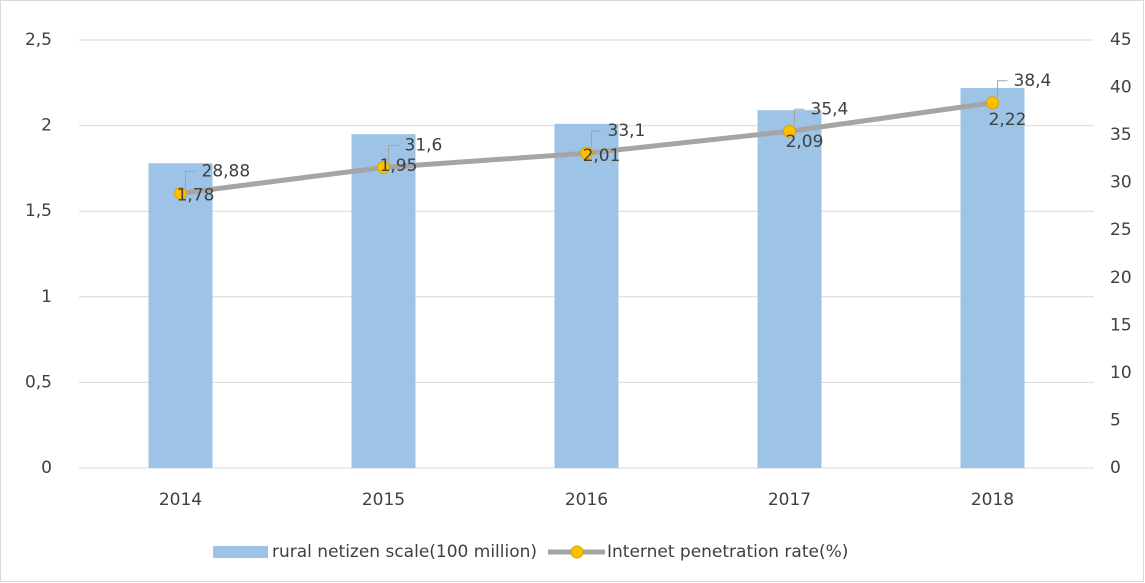 The height and width of the screenshot is (583, 1145). What do you see at coordinates (1008, 120) in the screenshot?
I see `bar-value-label: 2,22` at bounding box center [1008, 120].